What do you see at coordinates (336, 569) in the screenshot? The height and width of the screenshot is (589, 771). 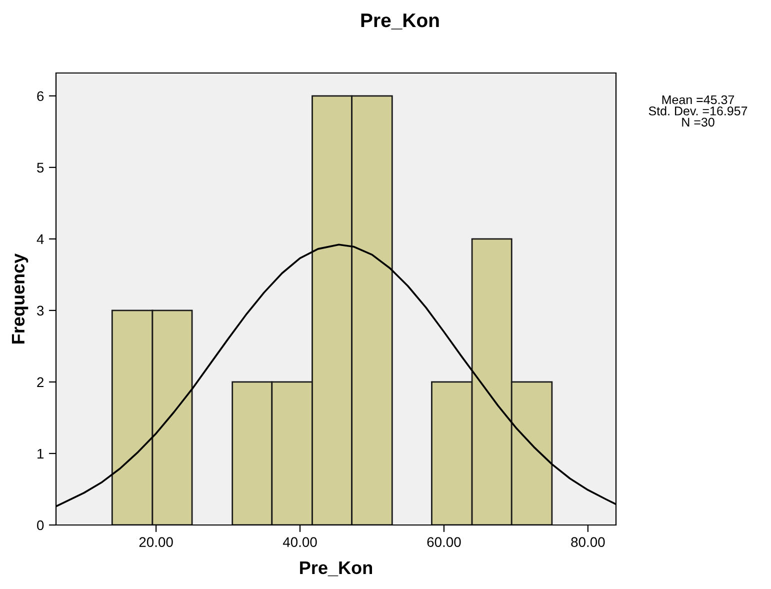 I see `x-axis-title: Pre_Kon` at bounding box center [336, 569].